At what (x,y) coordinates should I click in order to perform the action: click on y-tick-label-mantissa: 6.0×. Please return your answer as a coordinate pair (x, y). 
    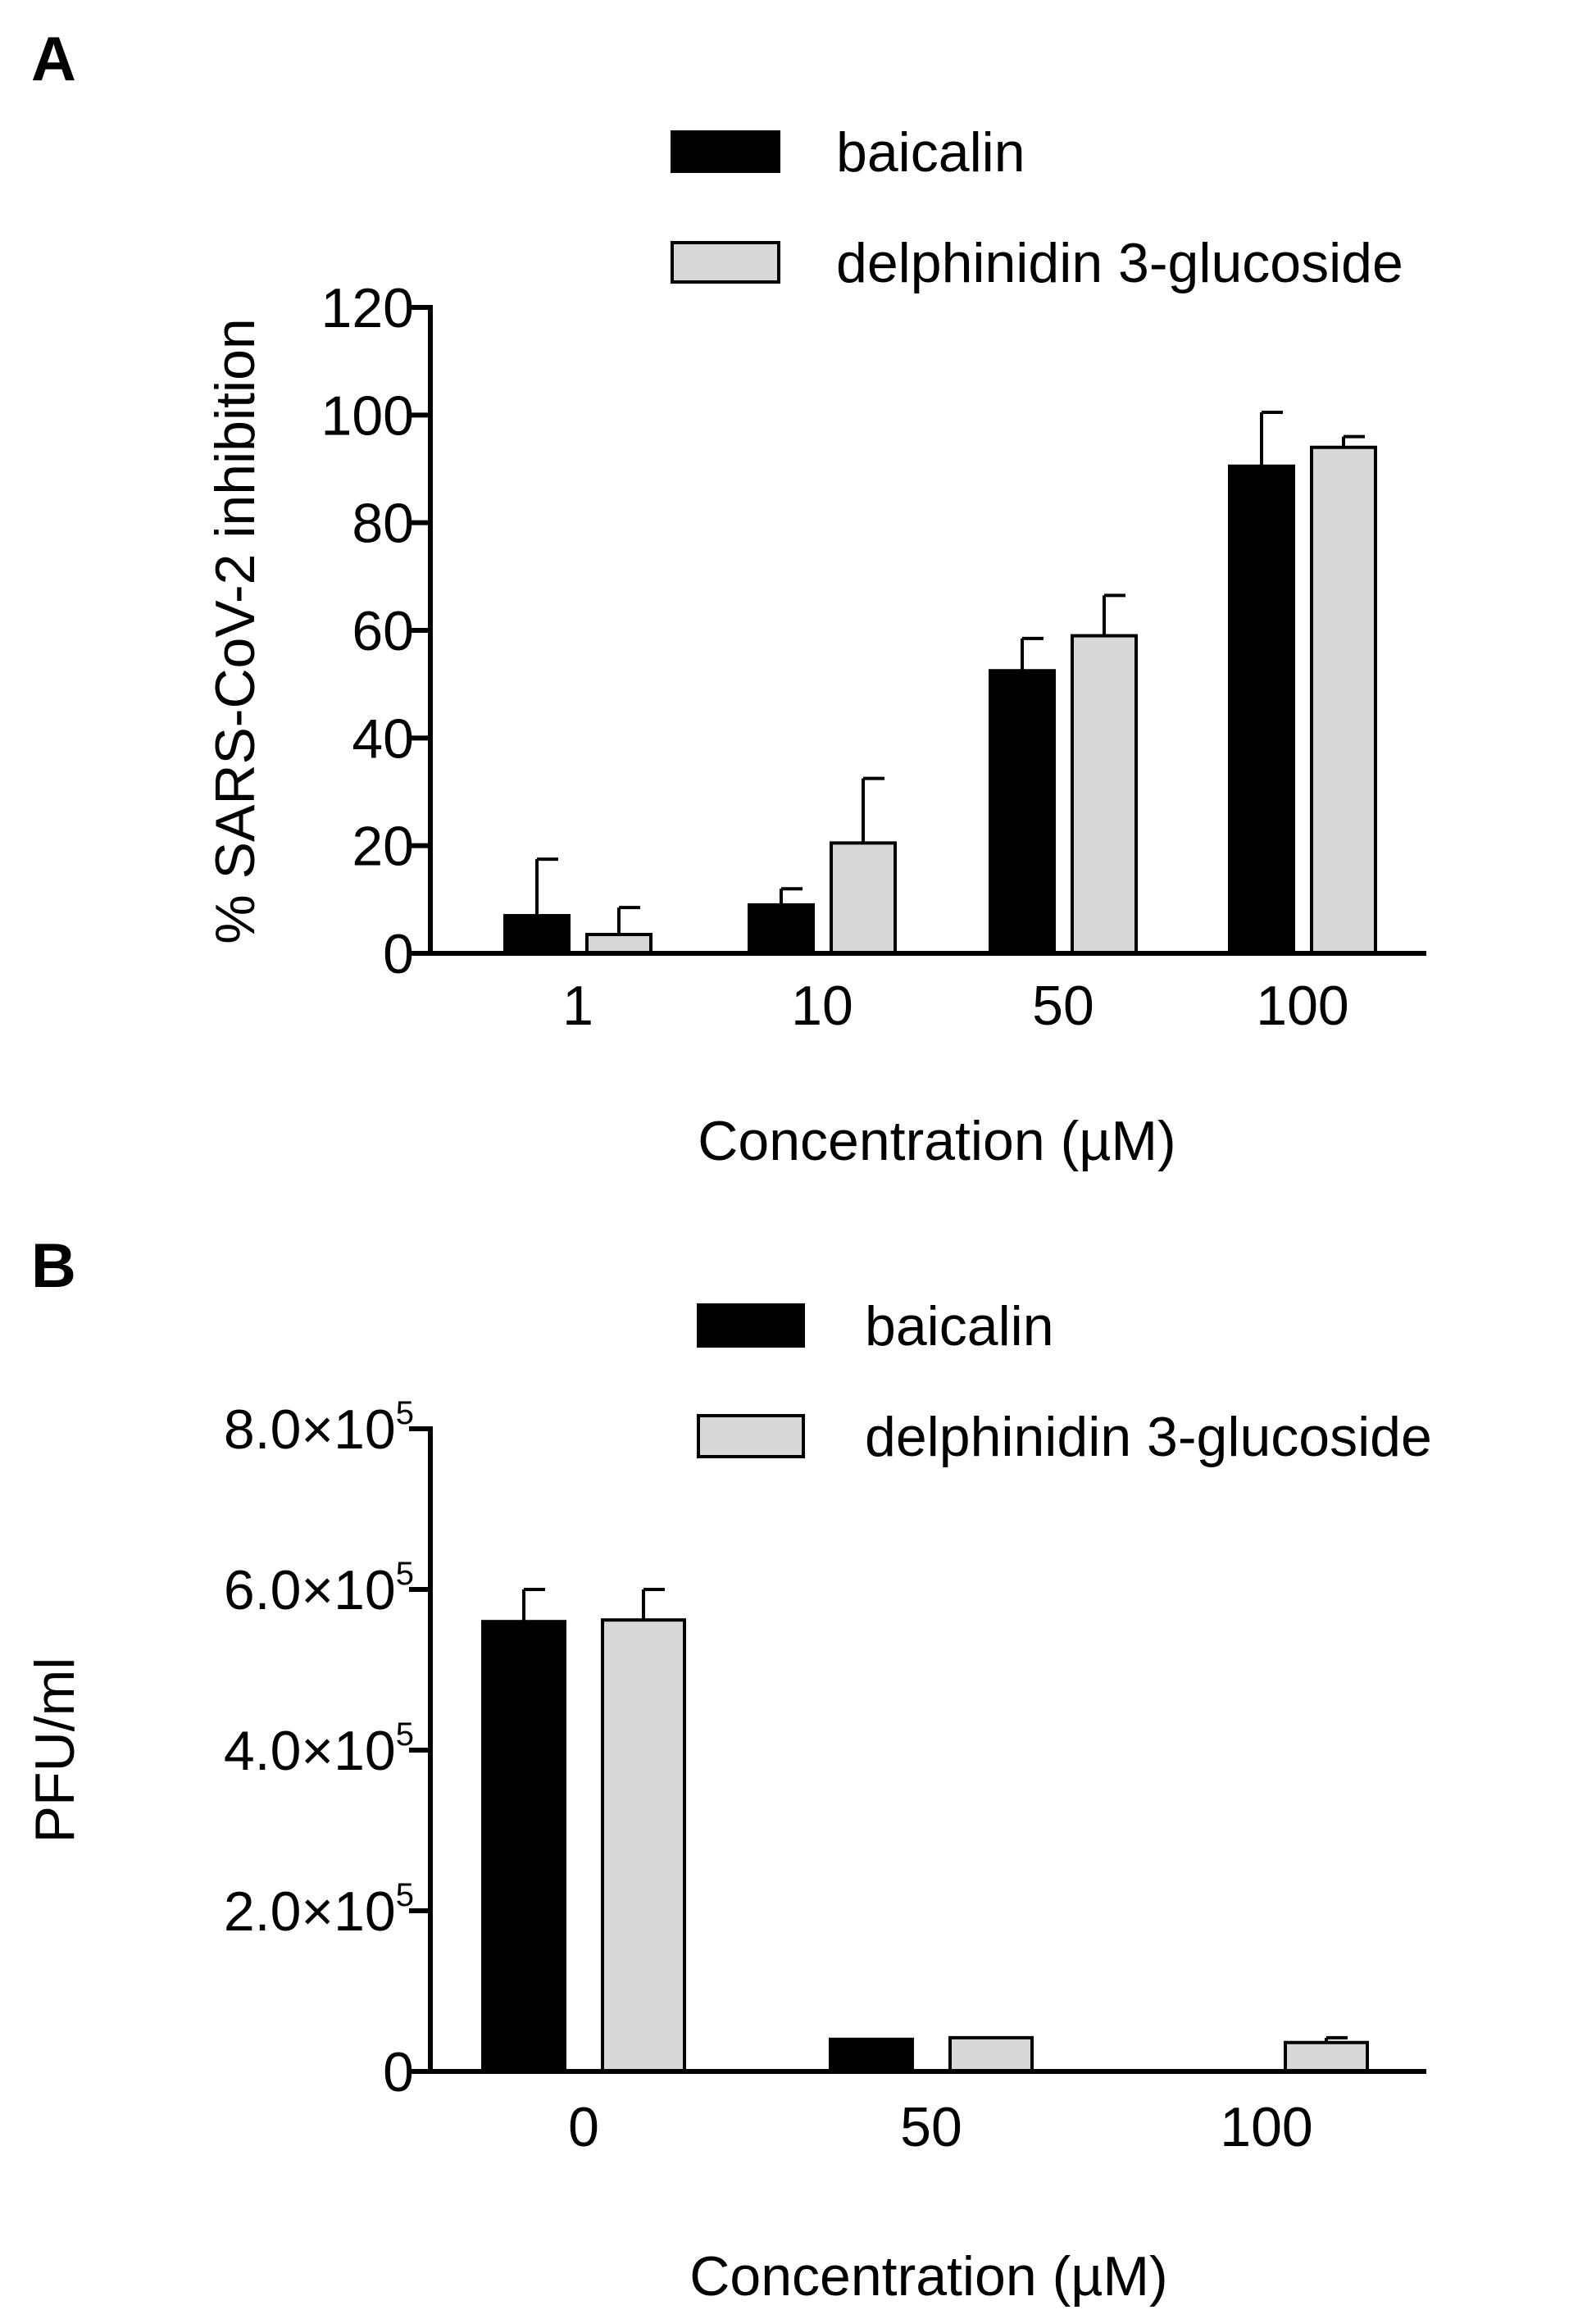
    Looking at the image, I should click on (279, 1590).